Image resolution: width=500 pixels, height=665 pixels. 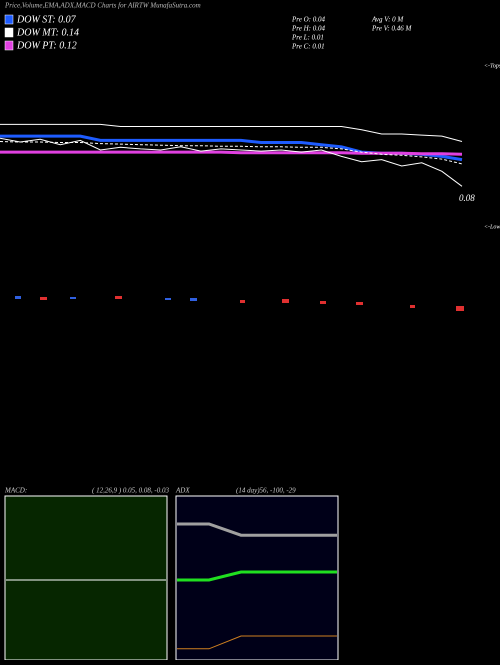 What do you see at coordinates (130, 491) in the screenshot?
I see `macd-subtitle: ( 12,26,9 ) 0.05, 0.08, -0.03` at bounding box center [130, 491].